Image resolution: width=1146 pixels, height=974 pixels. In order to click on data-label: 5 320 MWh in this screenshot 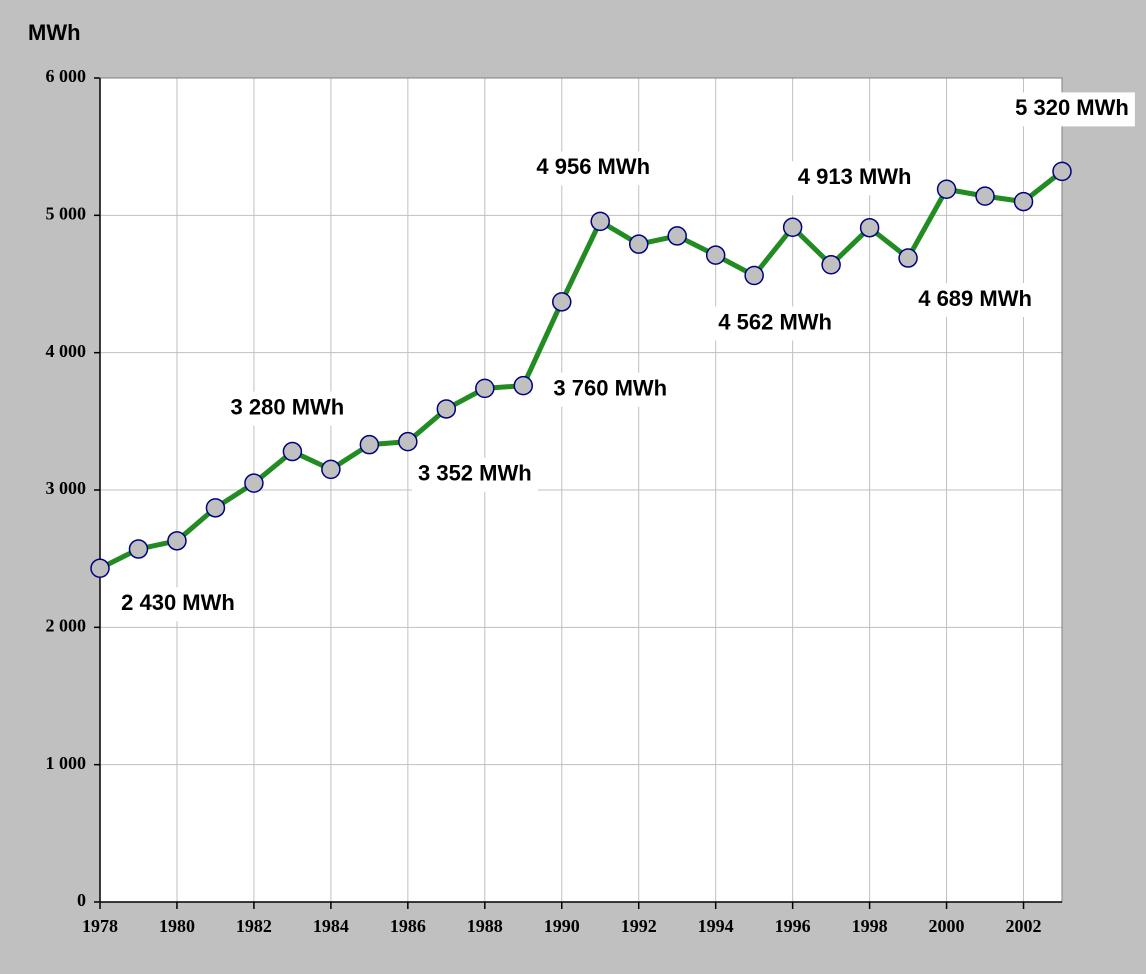, I will do `click(1072, 107)`.